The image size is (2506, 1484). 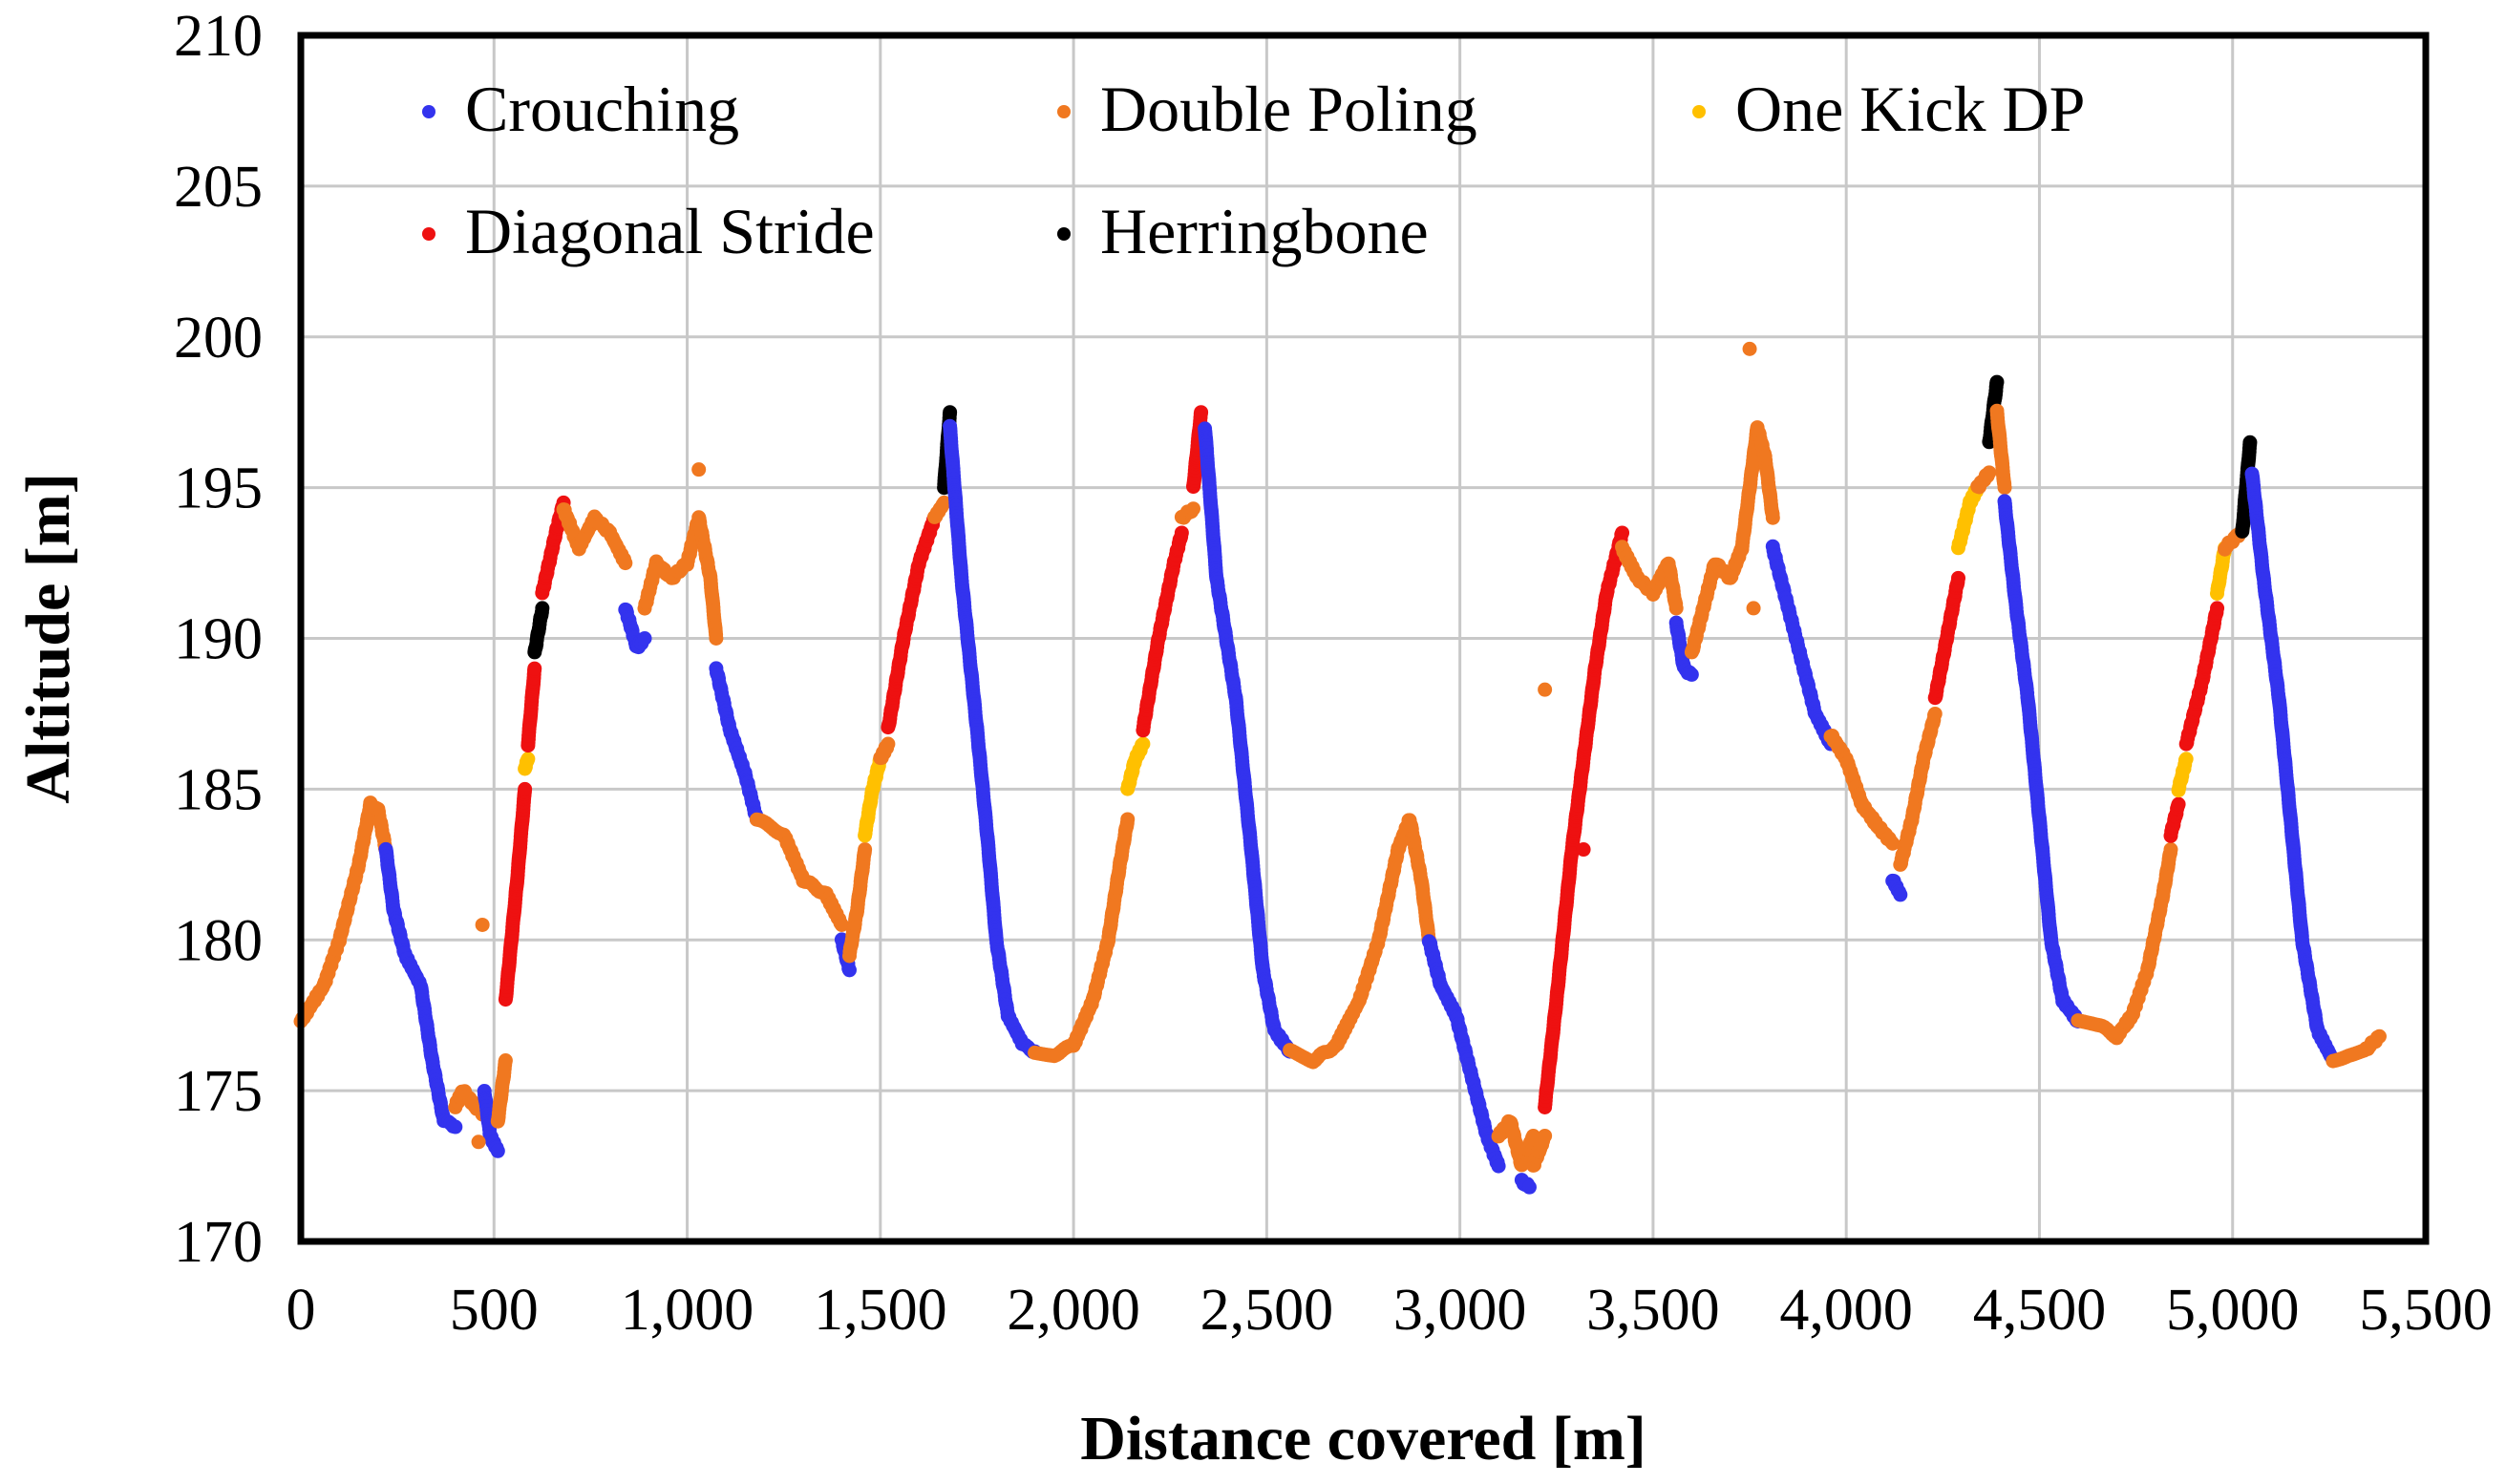 I want to click on y-tick-label: 180, so click(x=218, y=940).